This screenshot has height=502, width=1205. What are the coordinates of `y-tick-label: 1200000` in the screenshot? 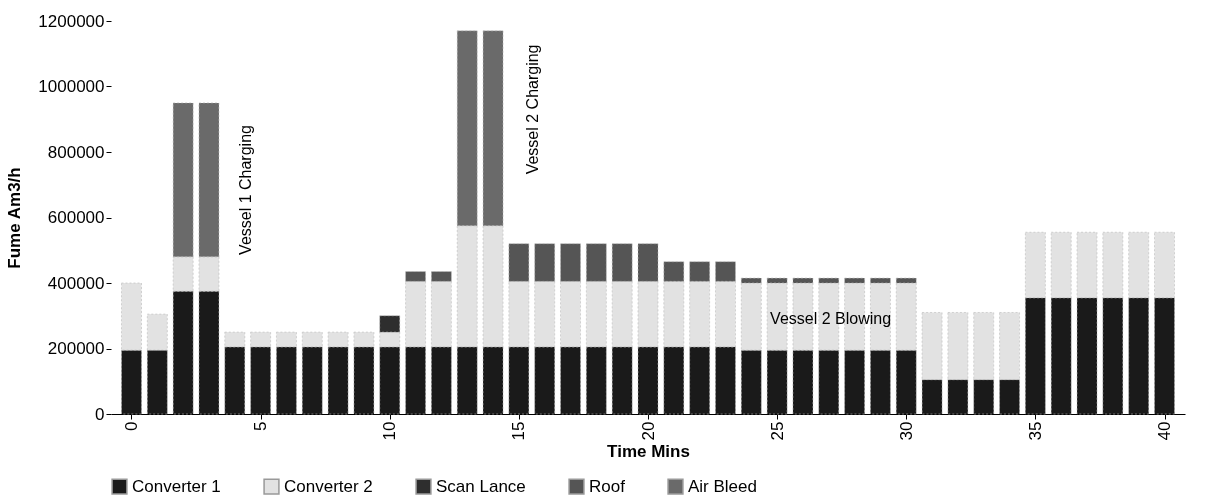 It's located at (71, 21).